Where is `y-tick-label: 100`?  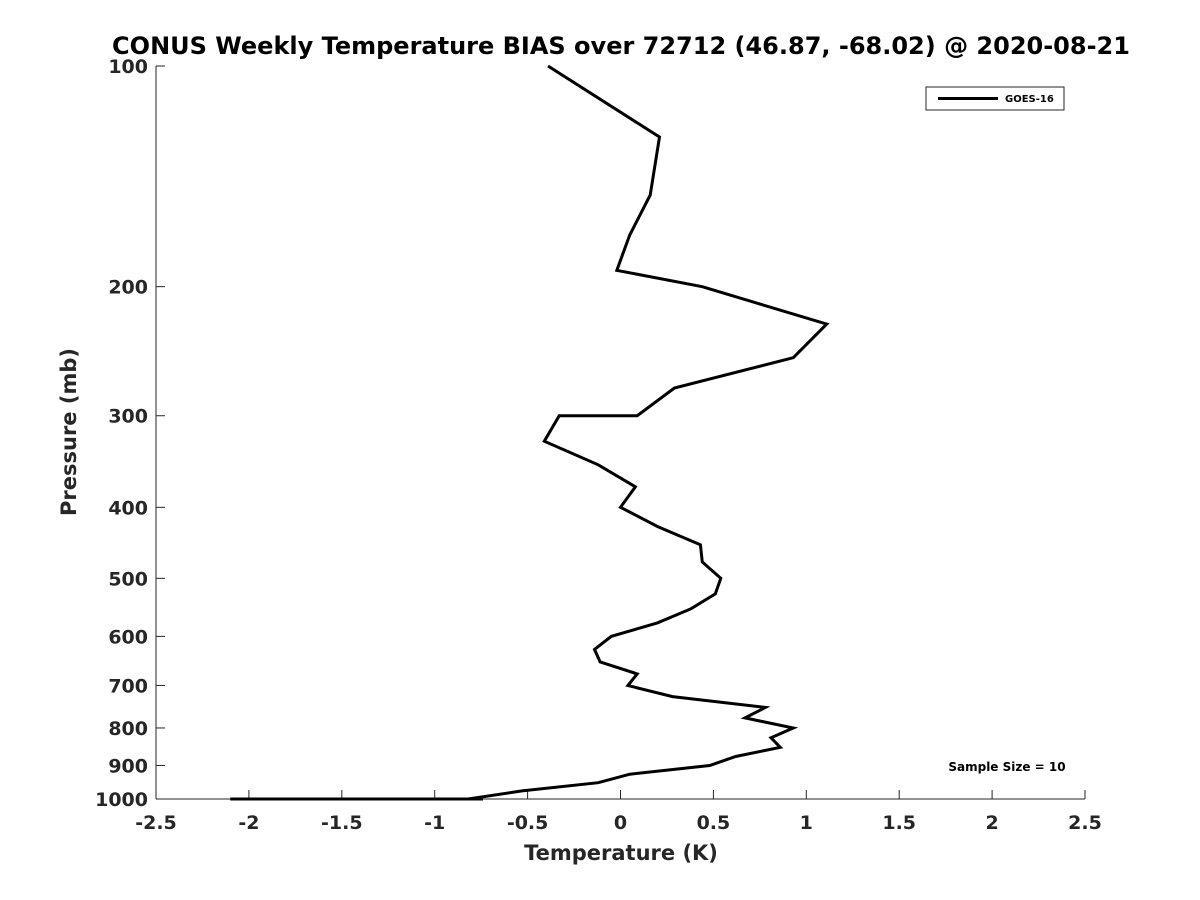
y-tick-label: 100 is located at coordinates (128, 67).